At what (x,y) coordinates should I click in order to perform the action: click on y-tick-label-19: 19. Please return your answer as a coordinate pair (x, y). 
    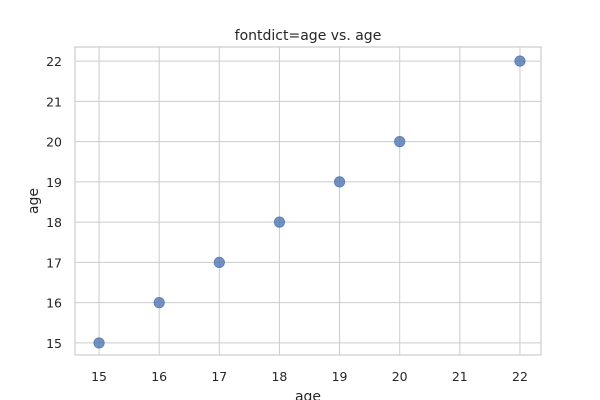
    Looking at the image, I should click on (54, 182).